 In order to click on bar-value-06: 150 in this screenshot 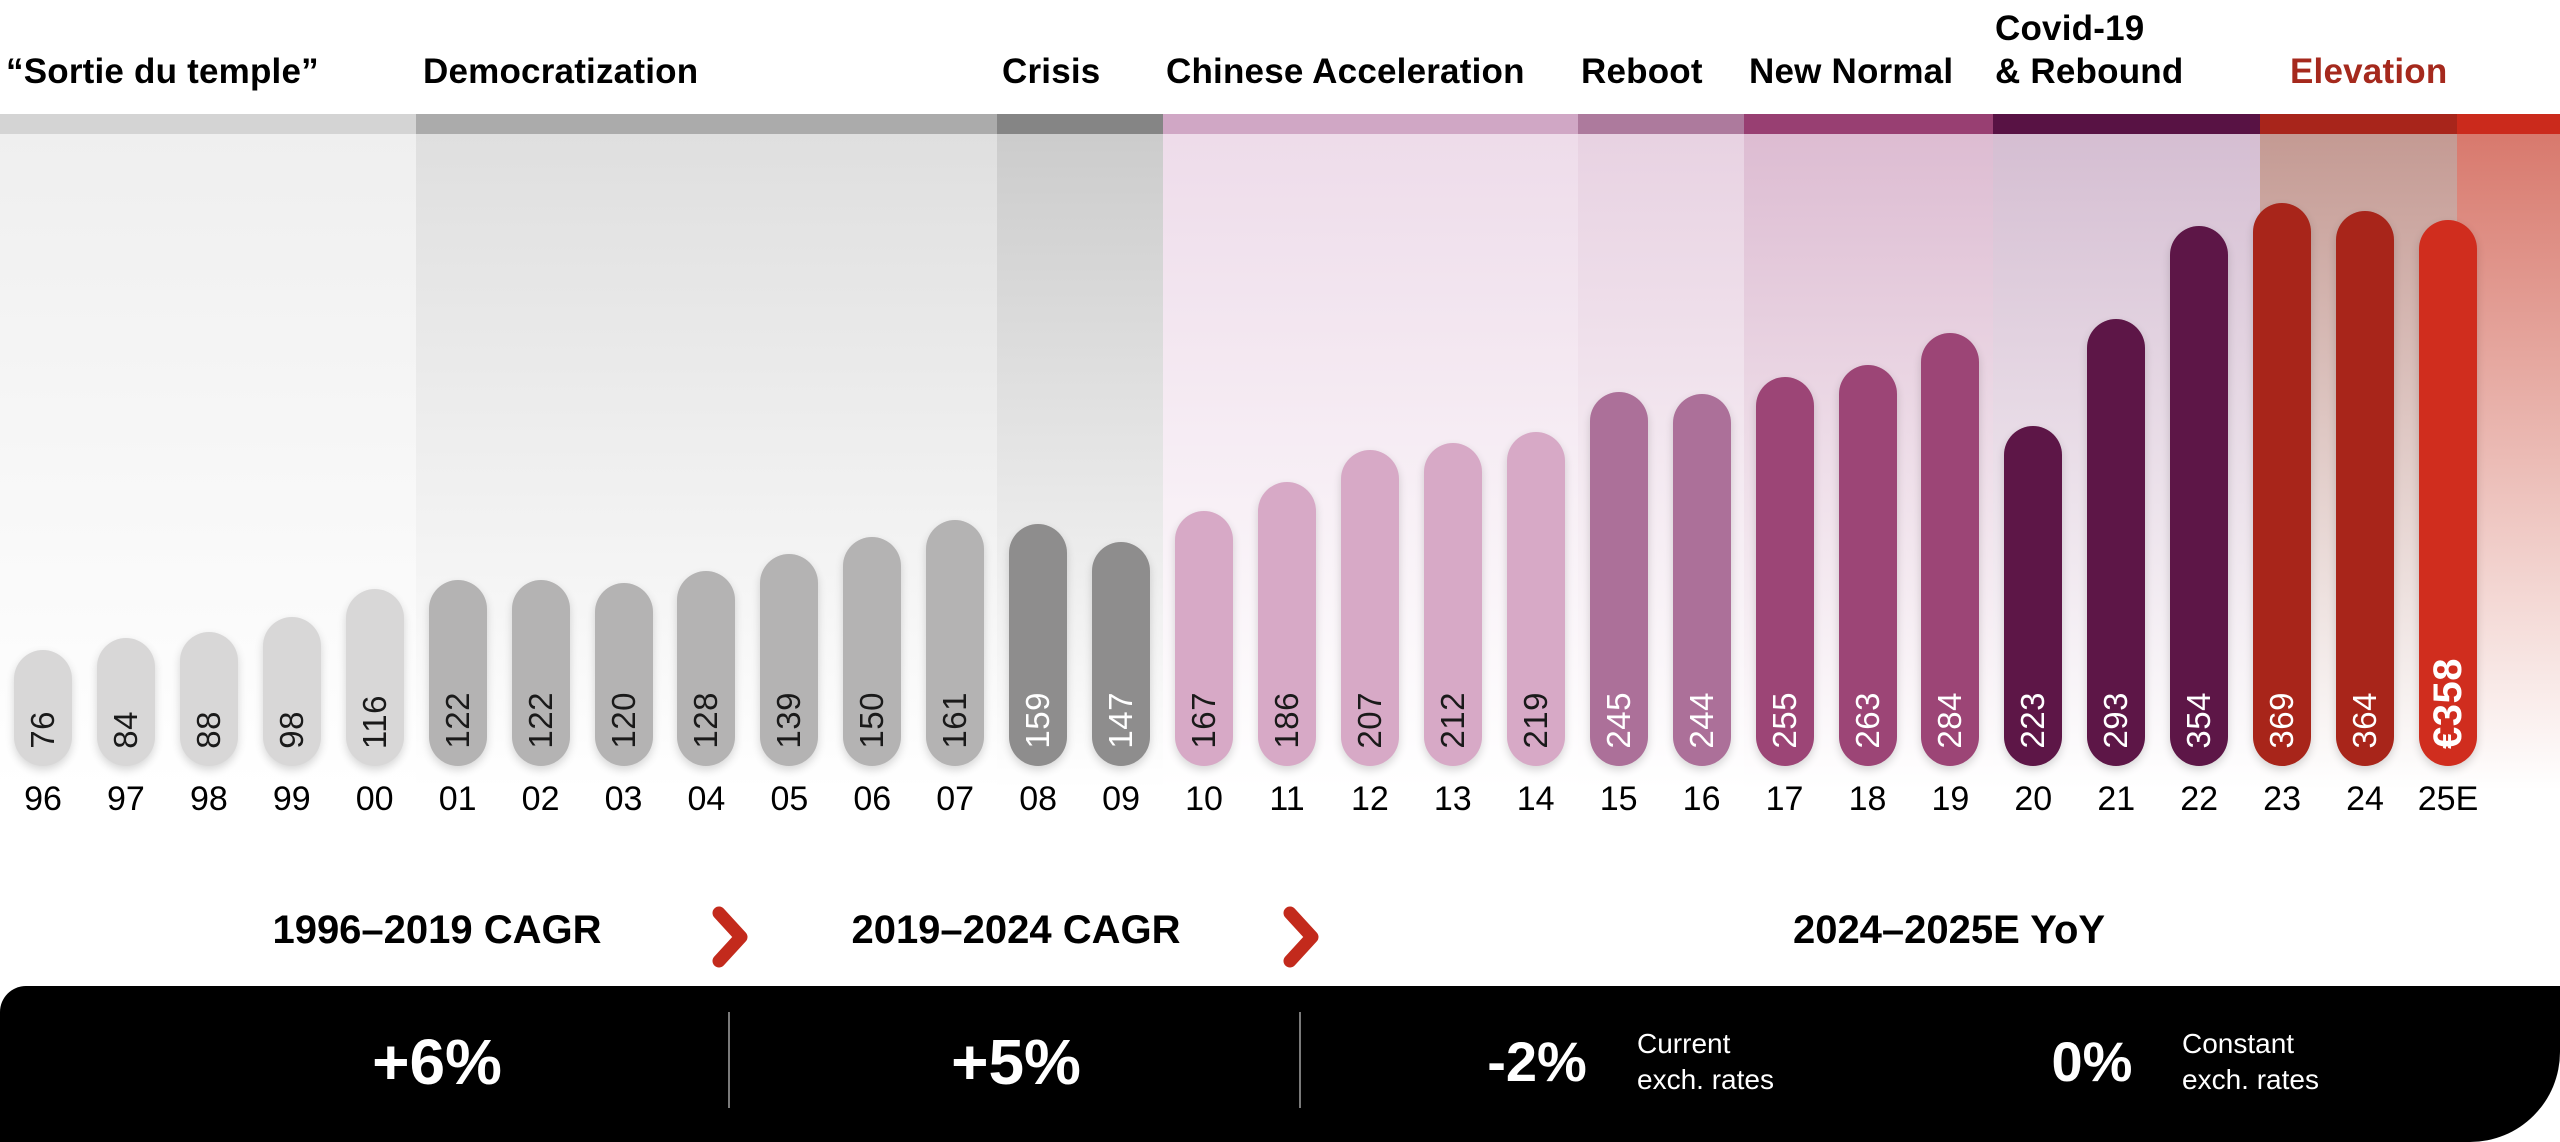, I will do `click(872, 720)`.